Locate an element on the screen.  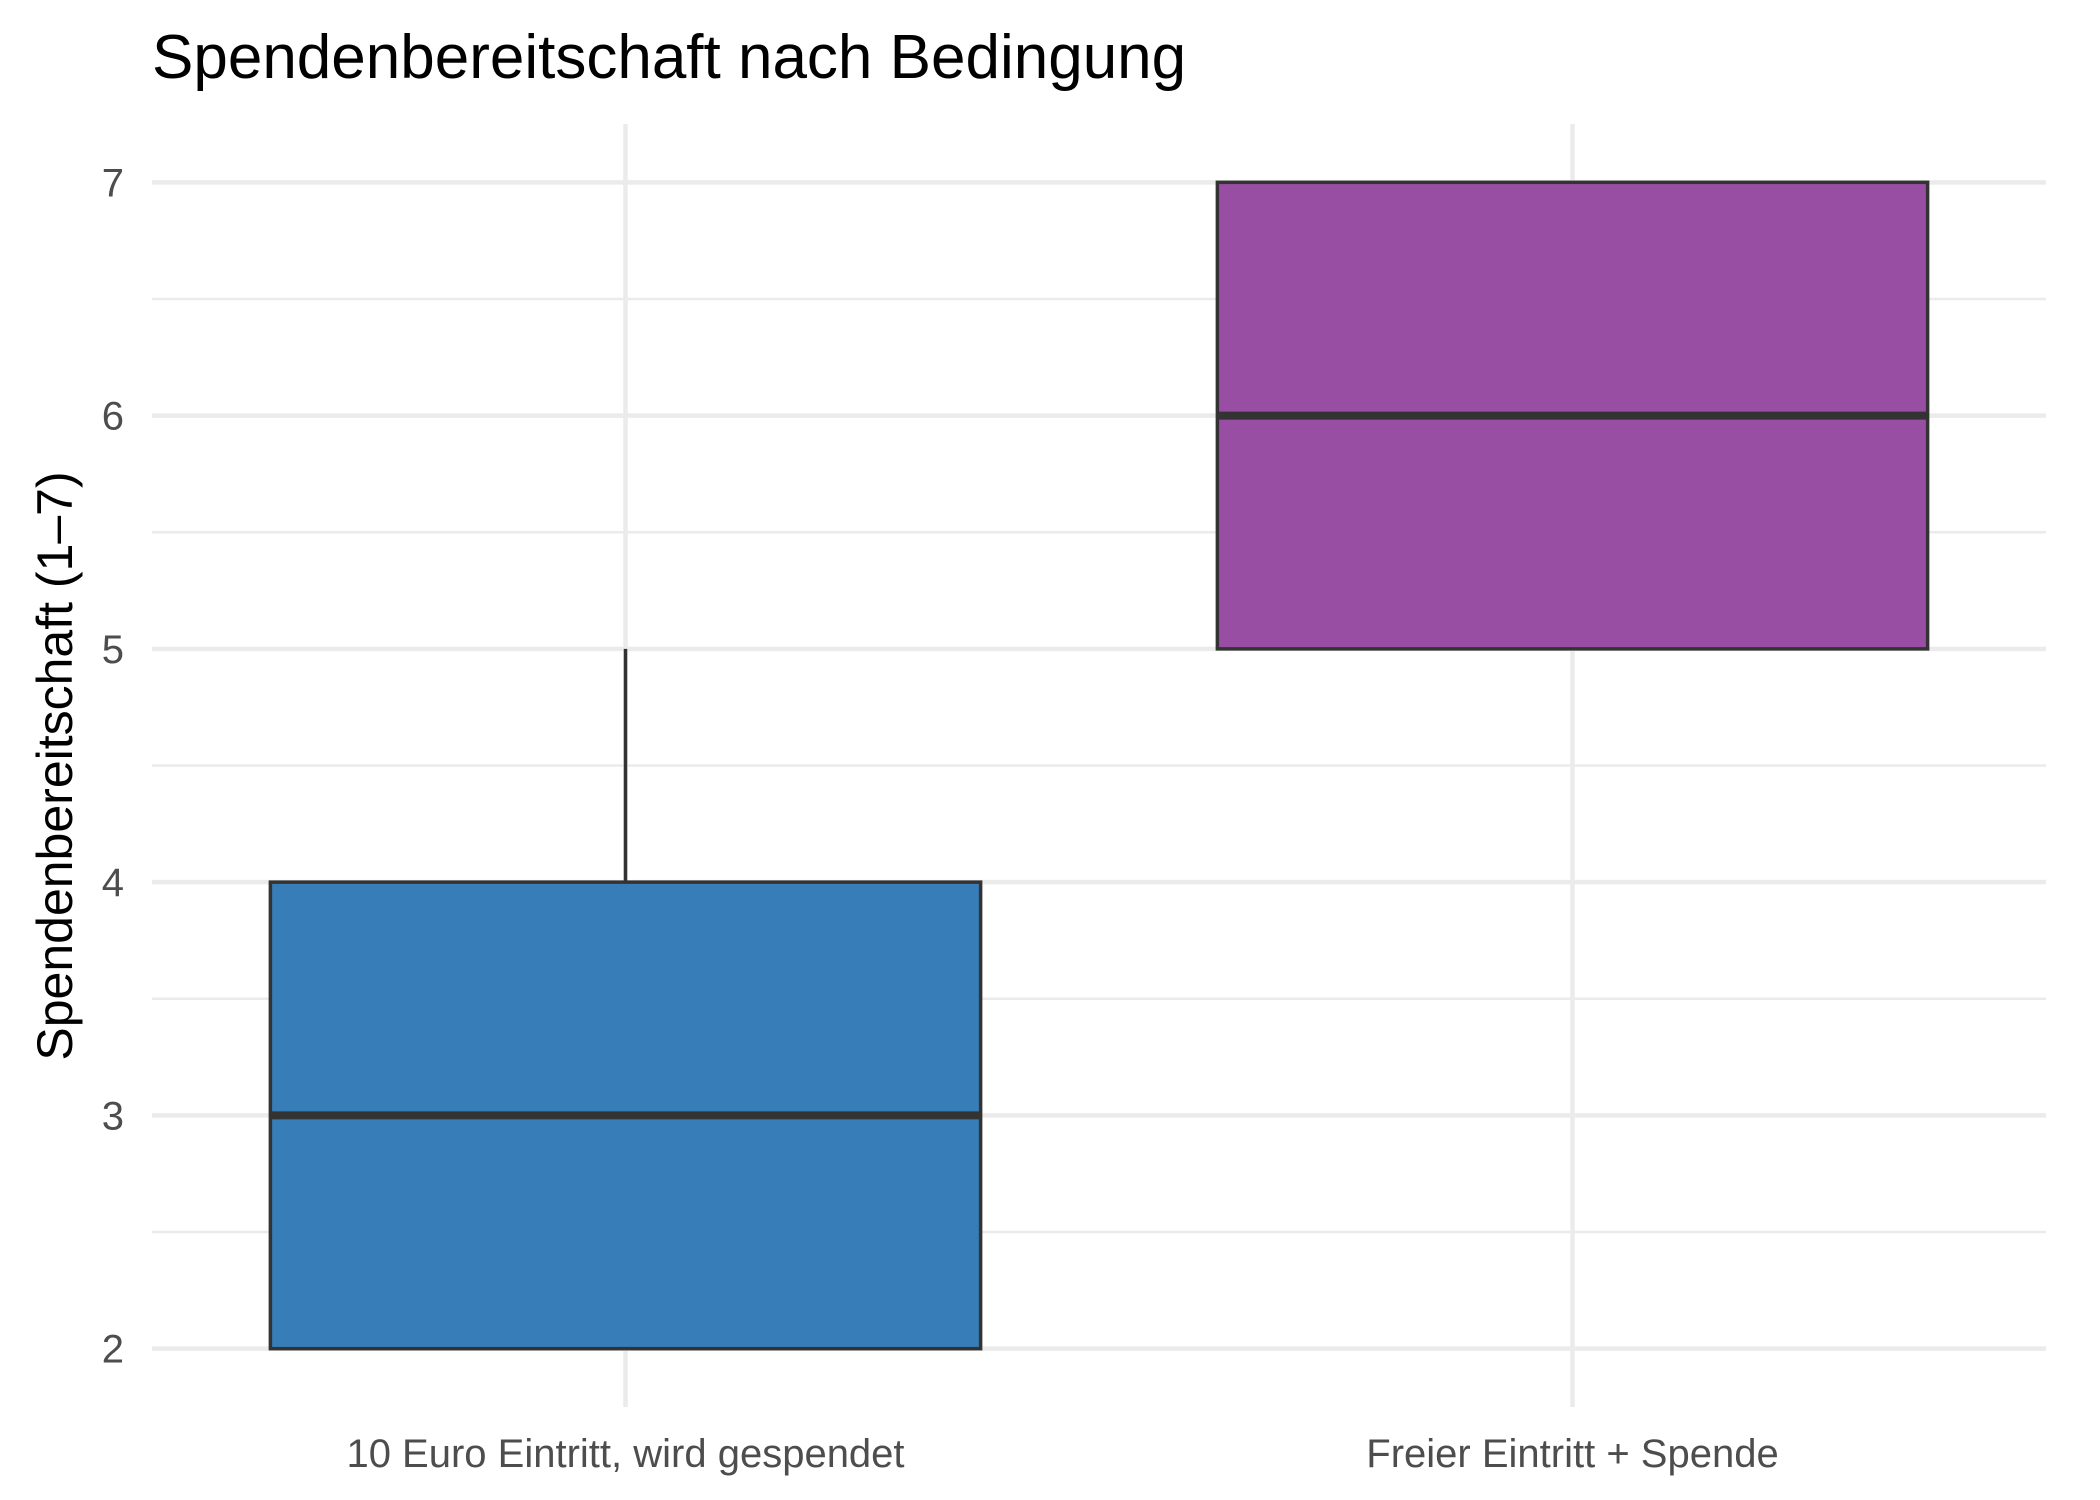
x-tick-label: 10 Euro Eintritt, wird gespendet is located at coordinates (625, 1454).